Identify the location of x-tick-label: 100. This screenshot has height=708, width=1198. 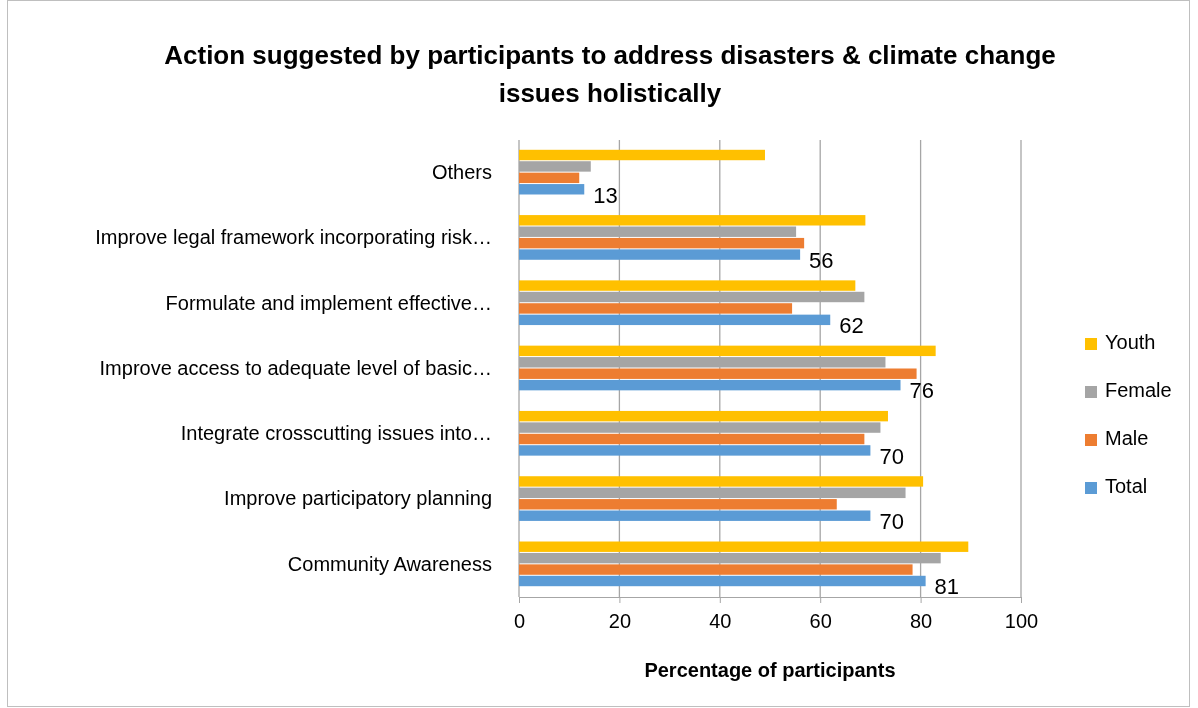
(1021, 621).